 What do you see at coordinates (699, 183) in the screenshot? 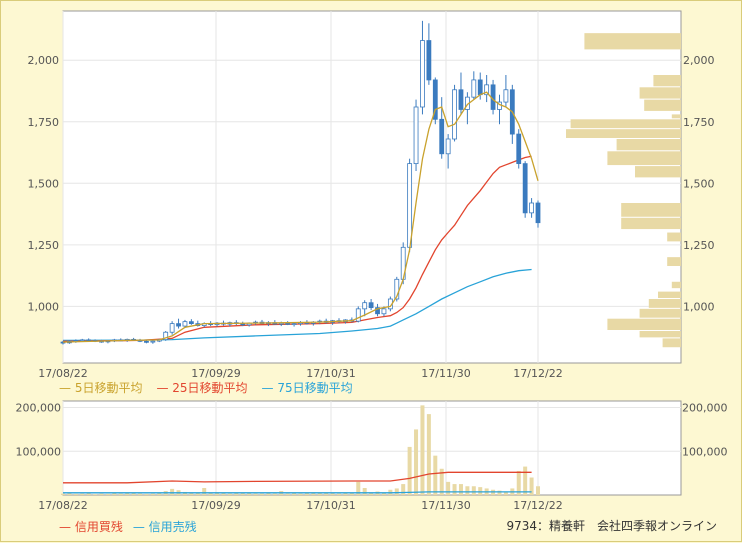
I see `price-y-tick-right: 1,500` at bounding box center [699, 183].